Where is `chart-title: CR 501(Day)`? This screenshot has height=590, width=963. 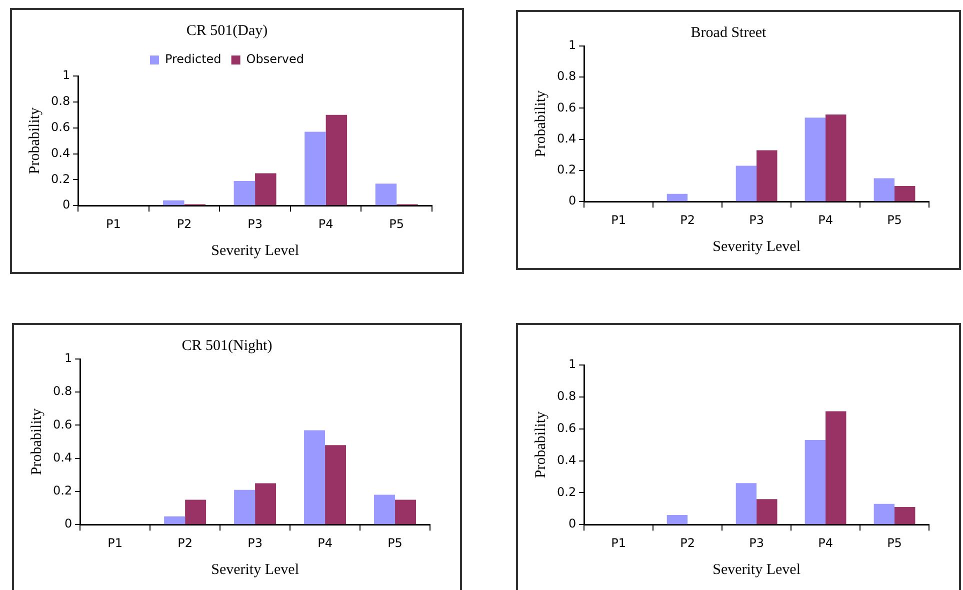
chart-title: CR 501(Day) is located at coordinates (227, 30).